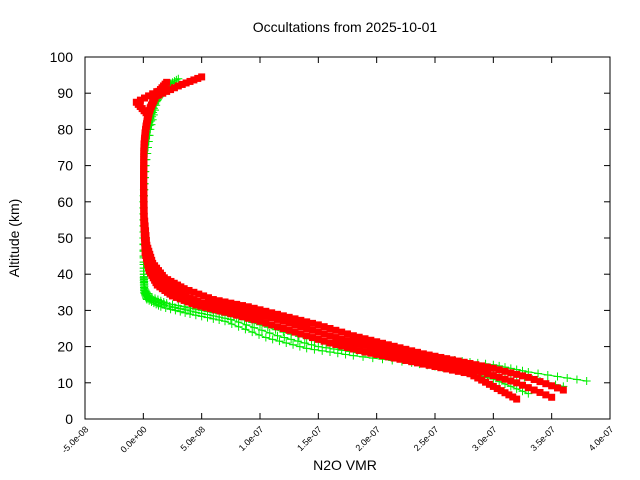 The image size is (640, 480). I want to click on x-tick-label: 2.0e-07, so click(367, 438).